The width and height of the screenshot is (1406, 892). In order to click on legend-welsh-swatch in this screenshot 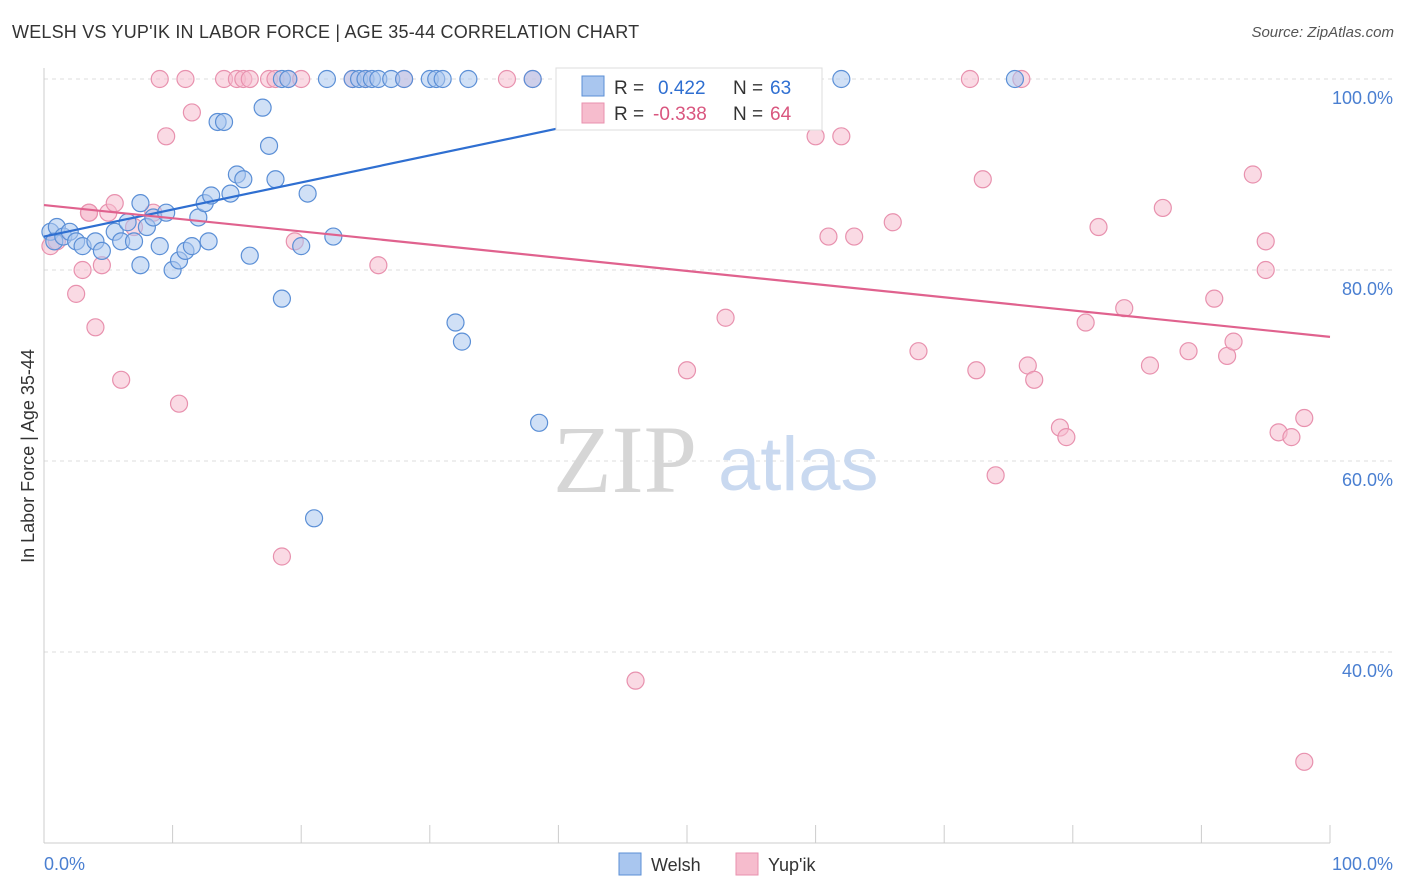, I will do `click(630, 864)`.